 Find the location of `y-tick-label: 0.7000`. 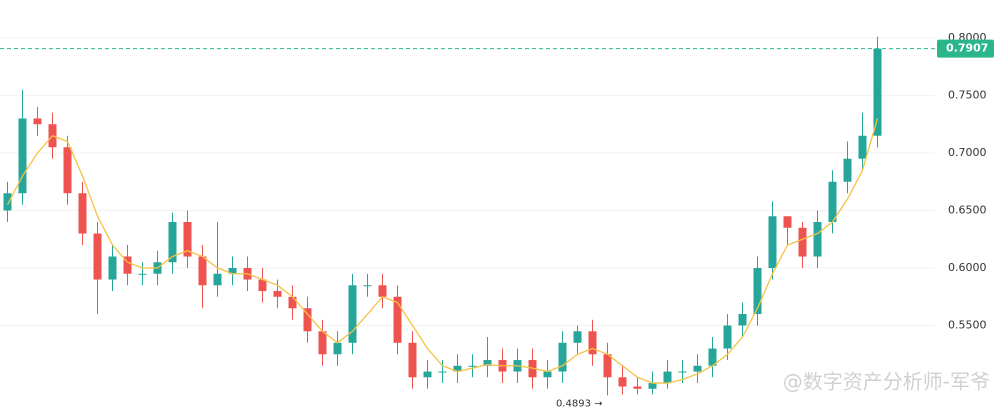

y-tick-label: 0.7000 is located at coordinates (967, 152).